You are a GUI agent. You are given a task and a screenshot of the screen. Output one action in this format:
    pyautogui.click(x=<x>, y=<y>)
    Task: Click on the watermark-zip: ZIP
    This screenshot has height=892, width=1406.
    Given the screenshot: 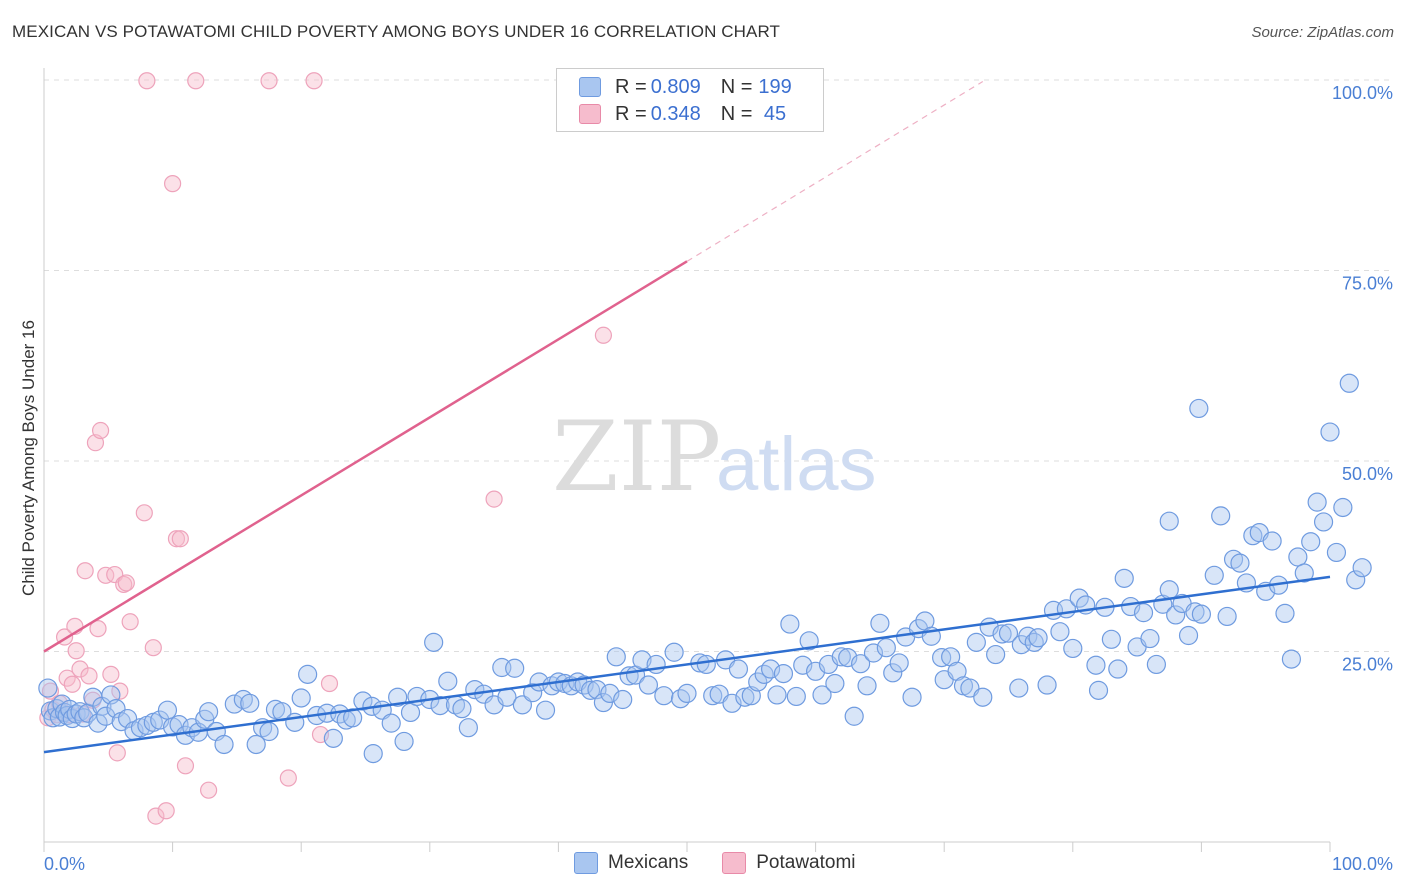 What is the action you would take?
    pyautogui.click(x=636, y=457)
    